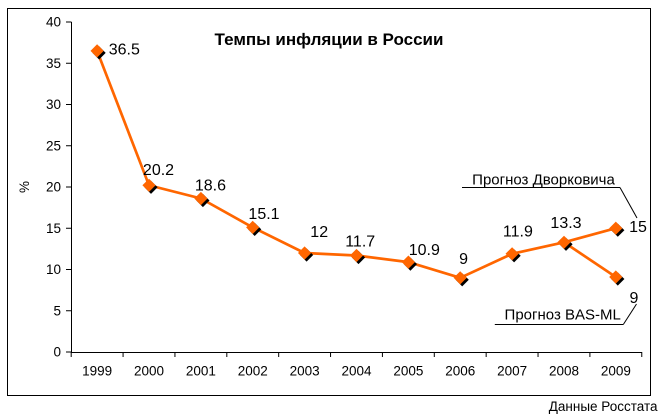 This screenshot has width=660, height=418. Describe the element at coordinates (53, 145) in the screenshot. I see `svg-text: 25` at that location.